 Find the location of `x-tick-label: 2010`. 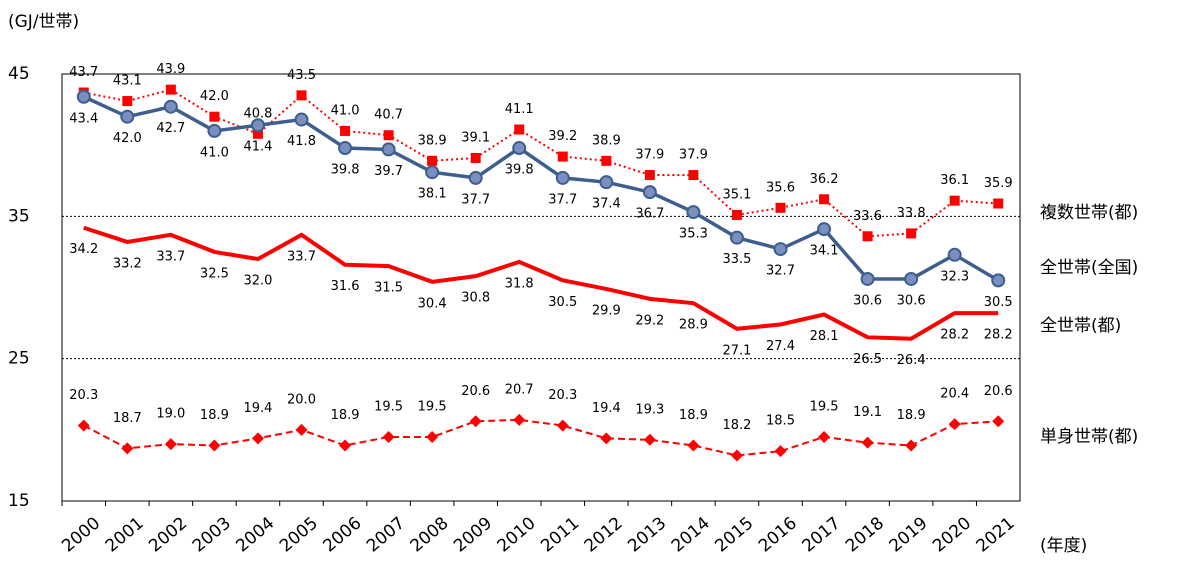

x-tick-label: 2010 is located at coordinates (517, 534).